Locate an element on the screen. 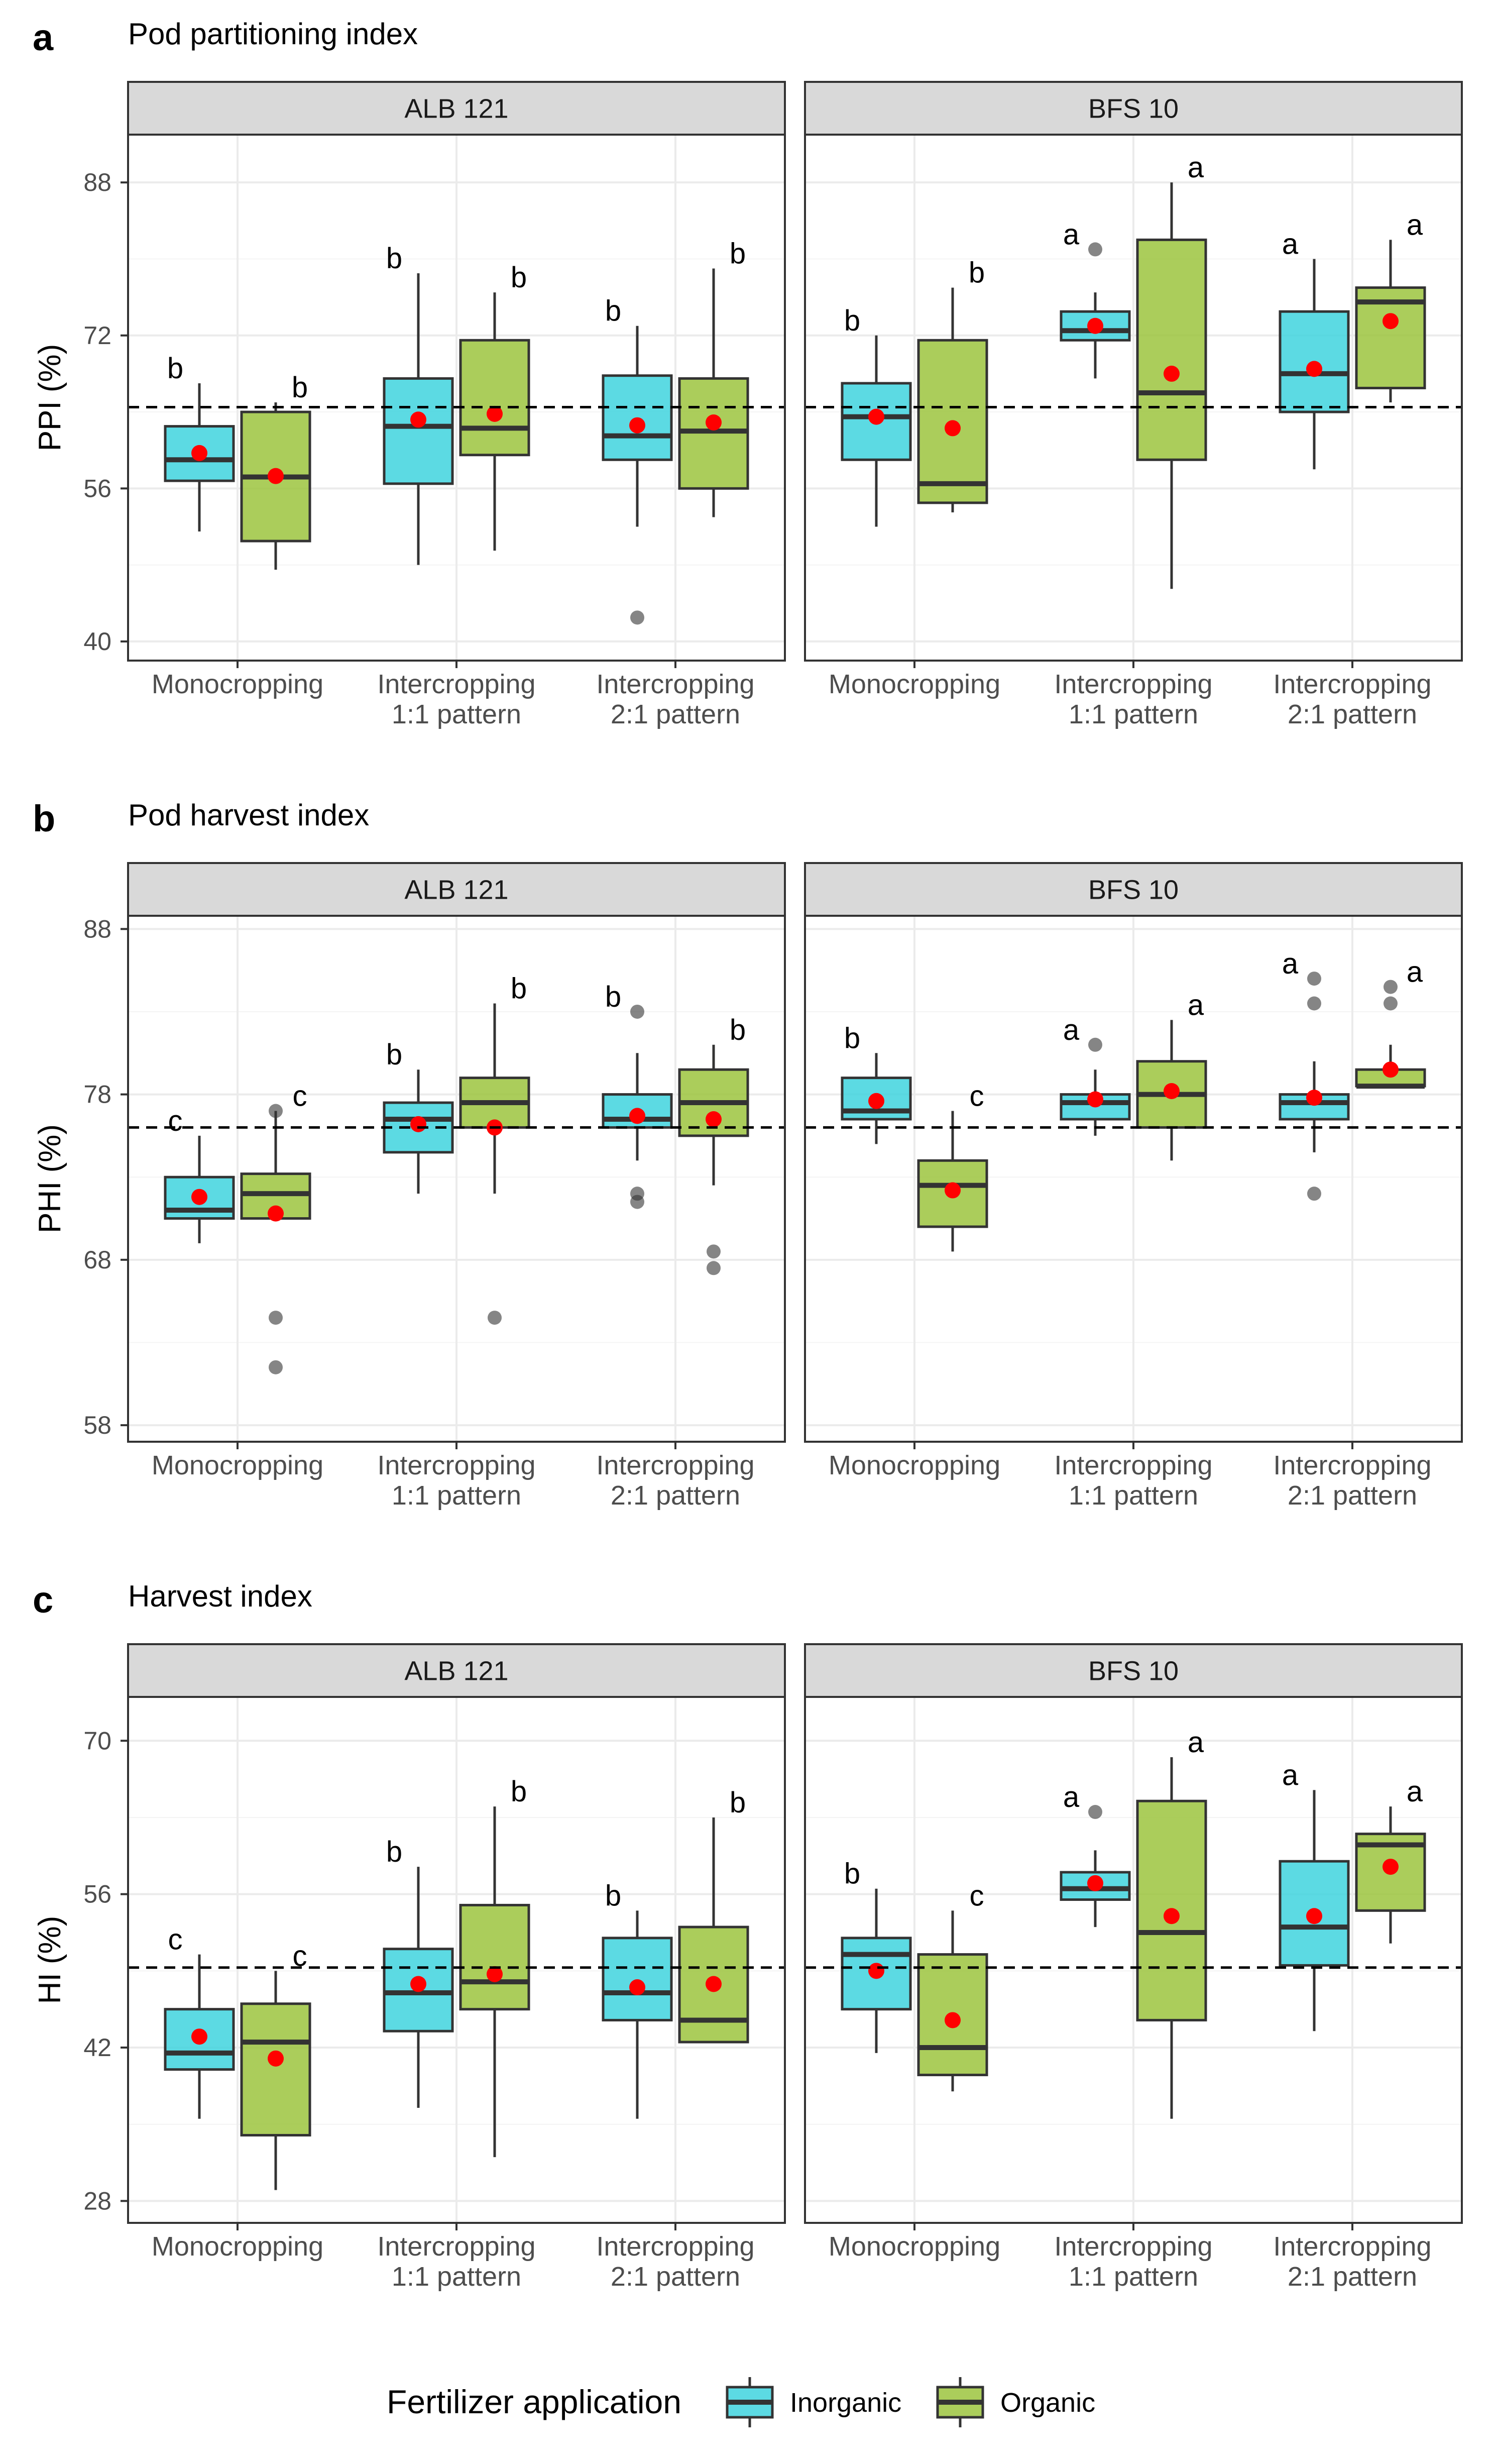  y-tick-label: 70 is located at coordinates (97, 1741).